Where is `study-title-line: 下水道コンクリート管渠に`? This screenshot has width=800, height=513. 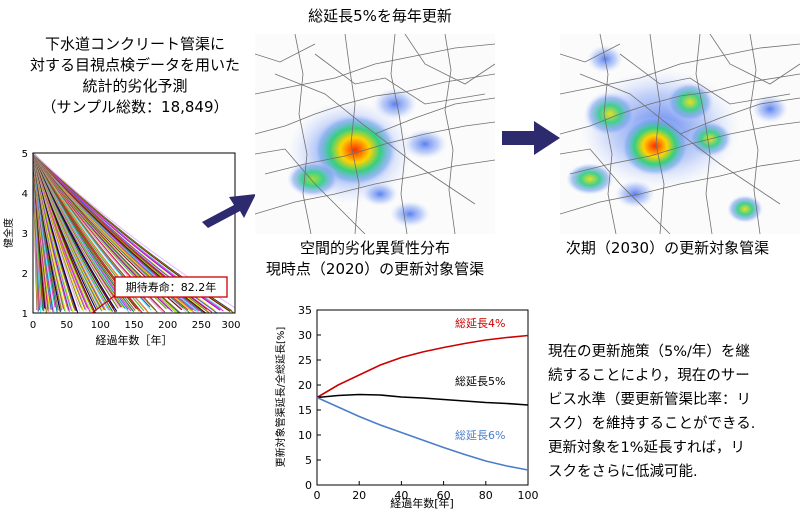 study-title-line: 下水道コンクリート管渠に is located at coordinates (134, 44).